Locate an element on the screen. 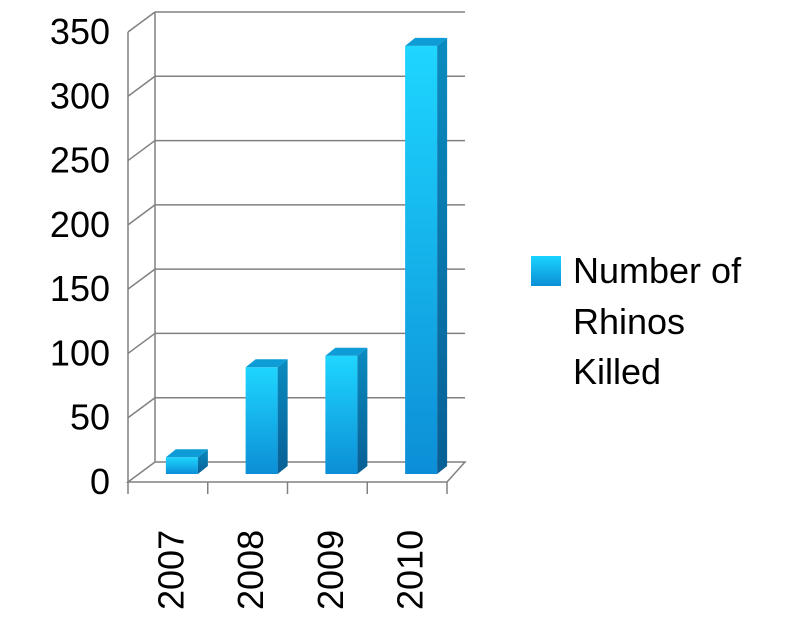 This screenshot has height=623, width=787. x-tick-label: 2010 is located at coordinates (410, 570).